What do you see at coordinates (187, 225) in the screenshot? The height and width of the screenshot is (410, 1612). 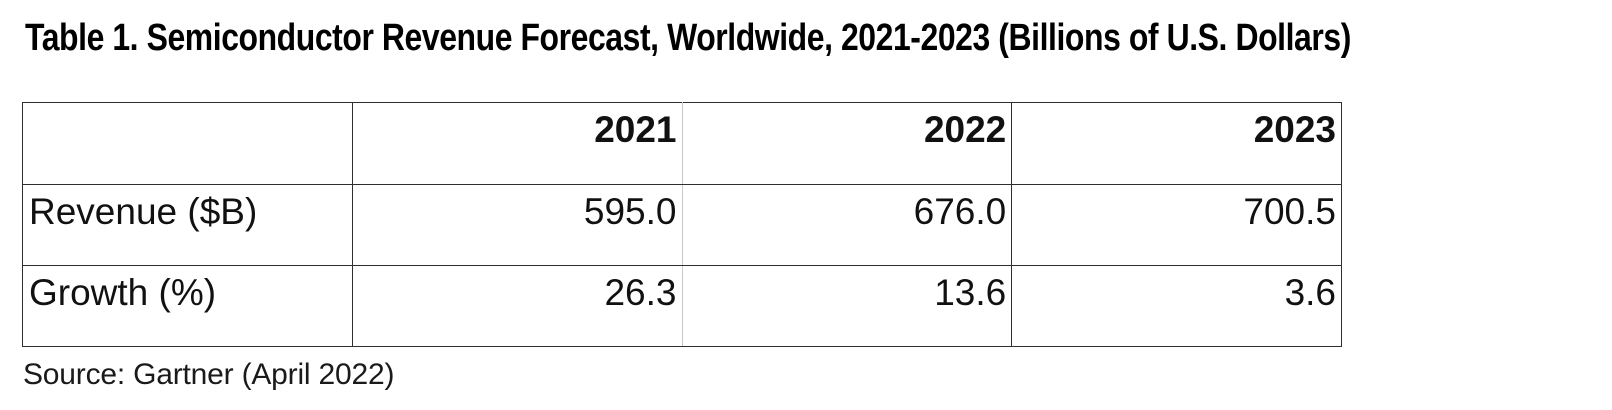 I see `row-label-revenue: Revenue ($B)` at bounding box center [187, 225].